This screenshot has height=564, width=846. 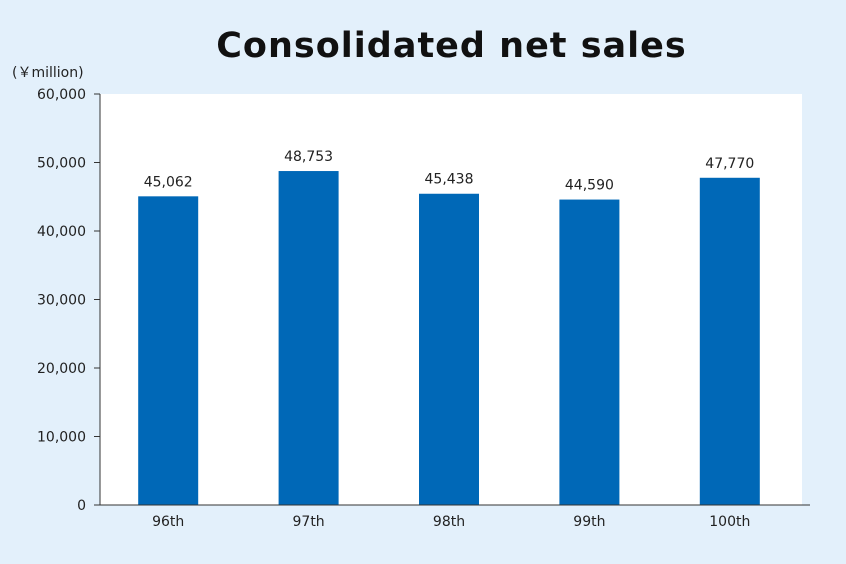 What do you see at coordinates (729, 164) in the screenshot?
I see `bar-value-label: 47,770` at bounding box center [729, 164].